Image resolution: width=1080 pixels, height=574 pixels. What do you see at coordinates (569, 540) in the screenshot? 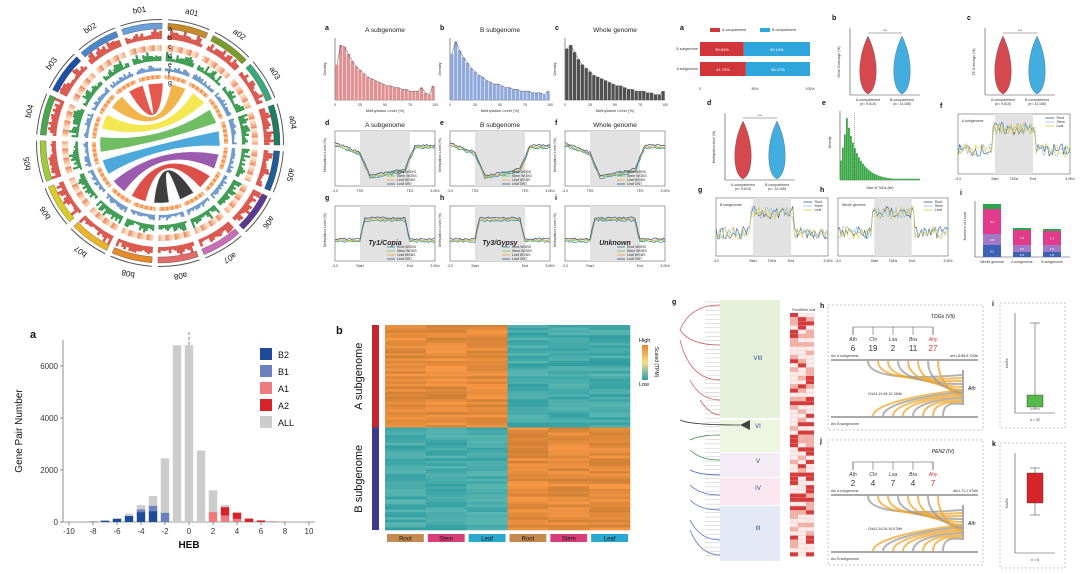
I see `column-label: Stem` at bounding box center [569, 540].